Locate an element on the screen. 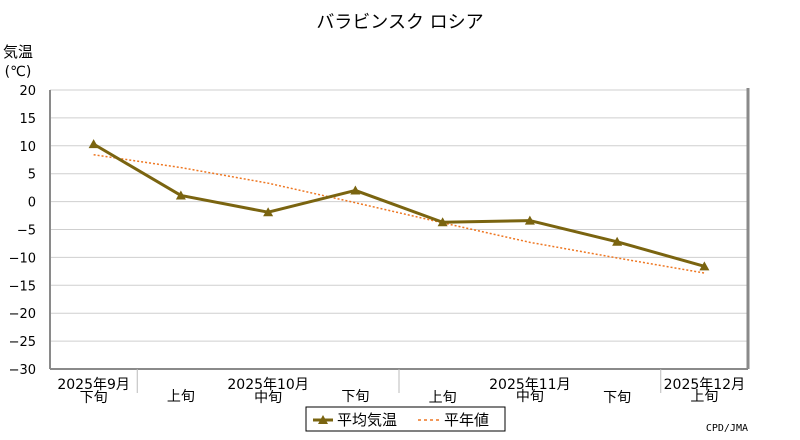 The height and width of the screenshot is (440, 800). y-tick-labels: 20 15 10 5 0 −5 −10 −15 −20 −25 −30 is located at coordinates (22, 231).